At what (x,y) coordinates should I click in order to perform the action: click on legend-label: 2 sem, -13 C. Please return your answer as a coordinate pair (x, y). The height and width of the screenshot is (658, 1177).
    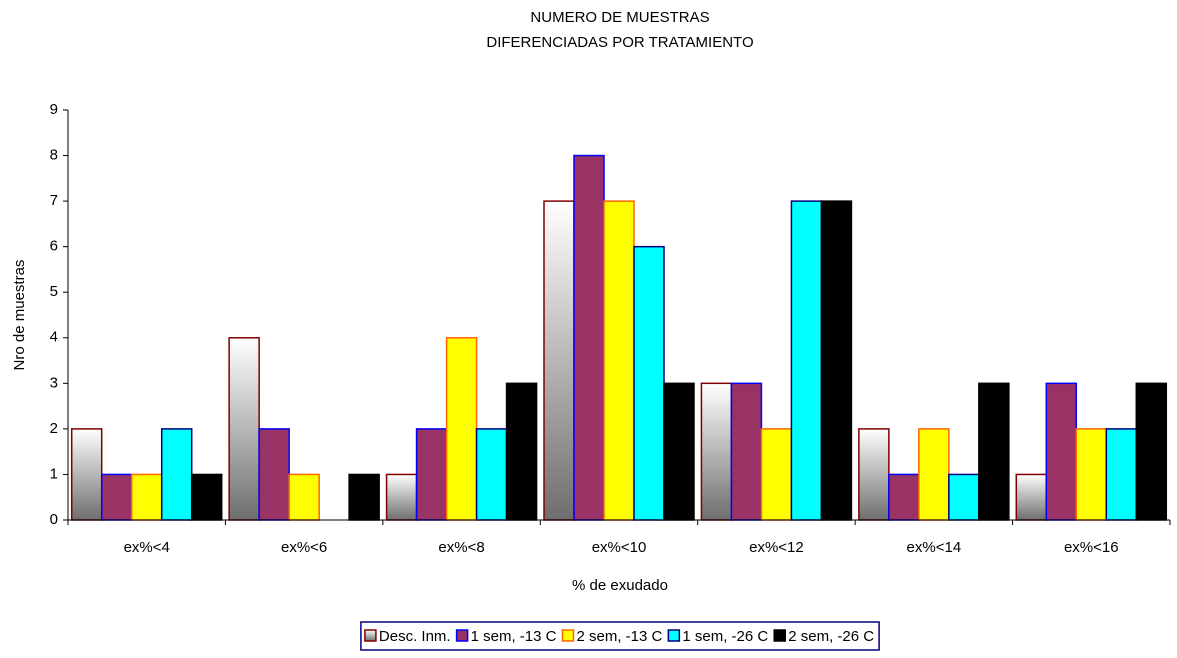
    Looking at the image, I should click on (619, 636).